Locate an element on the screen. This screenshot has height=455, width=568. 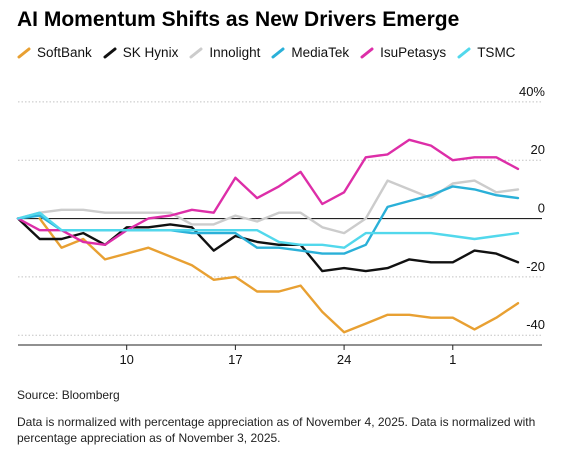
legend-item: IsuPetasys is located at coordinates (403, 52).